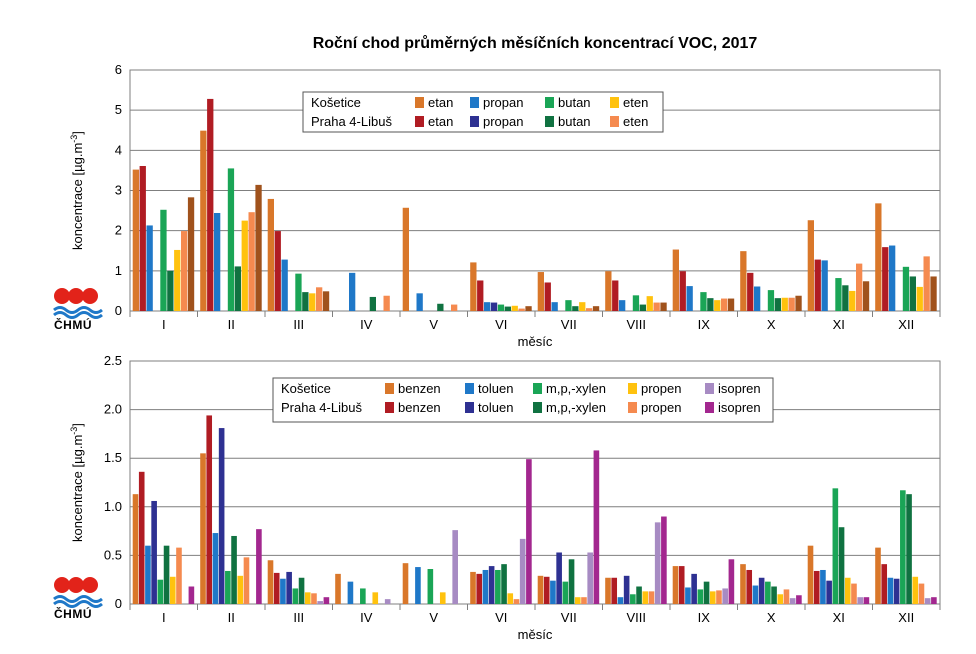 This screenshot has height=654, width=976. What do you see at coordinates (363, 596) in the screenshot?
I see `bar-m,p,-xylen-IV` at bounding box center [363, 596].